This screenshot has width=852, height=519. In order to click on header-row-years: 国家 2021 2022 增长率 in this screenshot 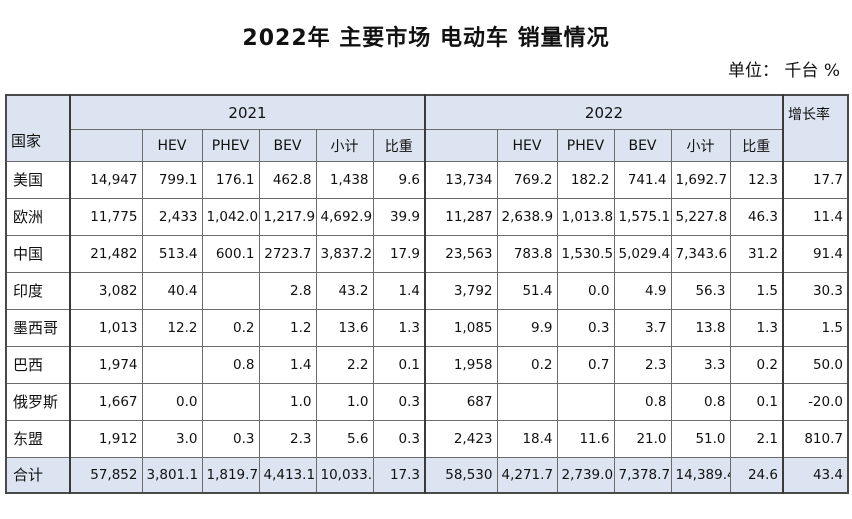, I will do `click(427, 128)`.